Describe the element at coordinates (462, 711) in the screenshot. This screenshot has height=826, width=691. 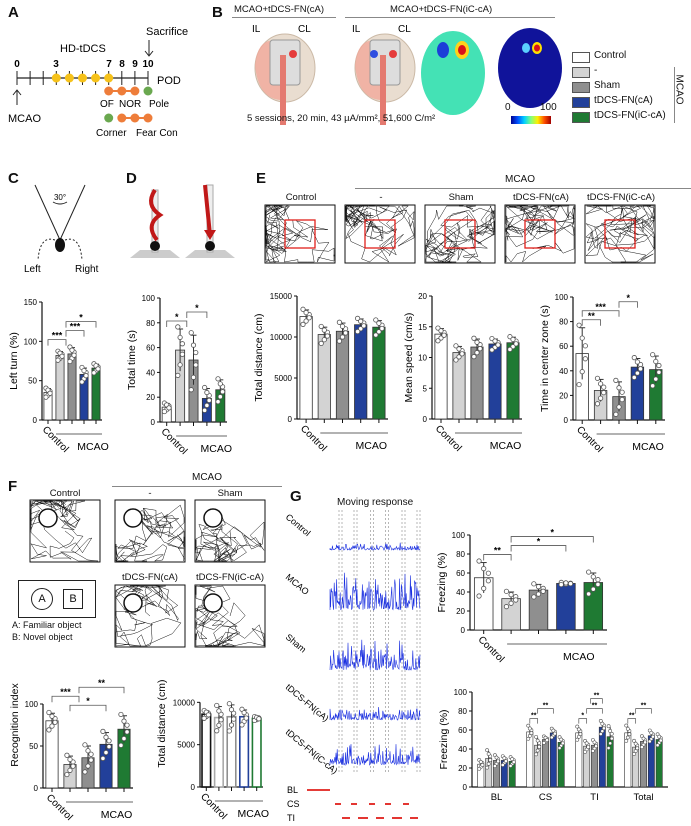
I see `y-tick-label: 80` at that location.